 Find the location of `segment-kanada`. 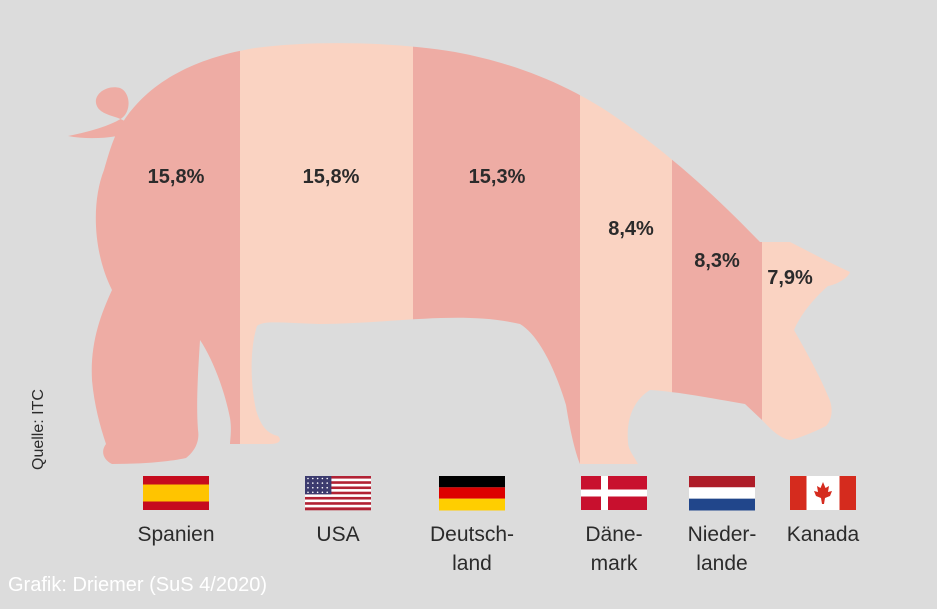

segment-kanada is located at coordinates (806, 254).